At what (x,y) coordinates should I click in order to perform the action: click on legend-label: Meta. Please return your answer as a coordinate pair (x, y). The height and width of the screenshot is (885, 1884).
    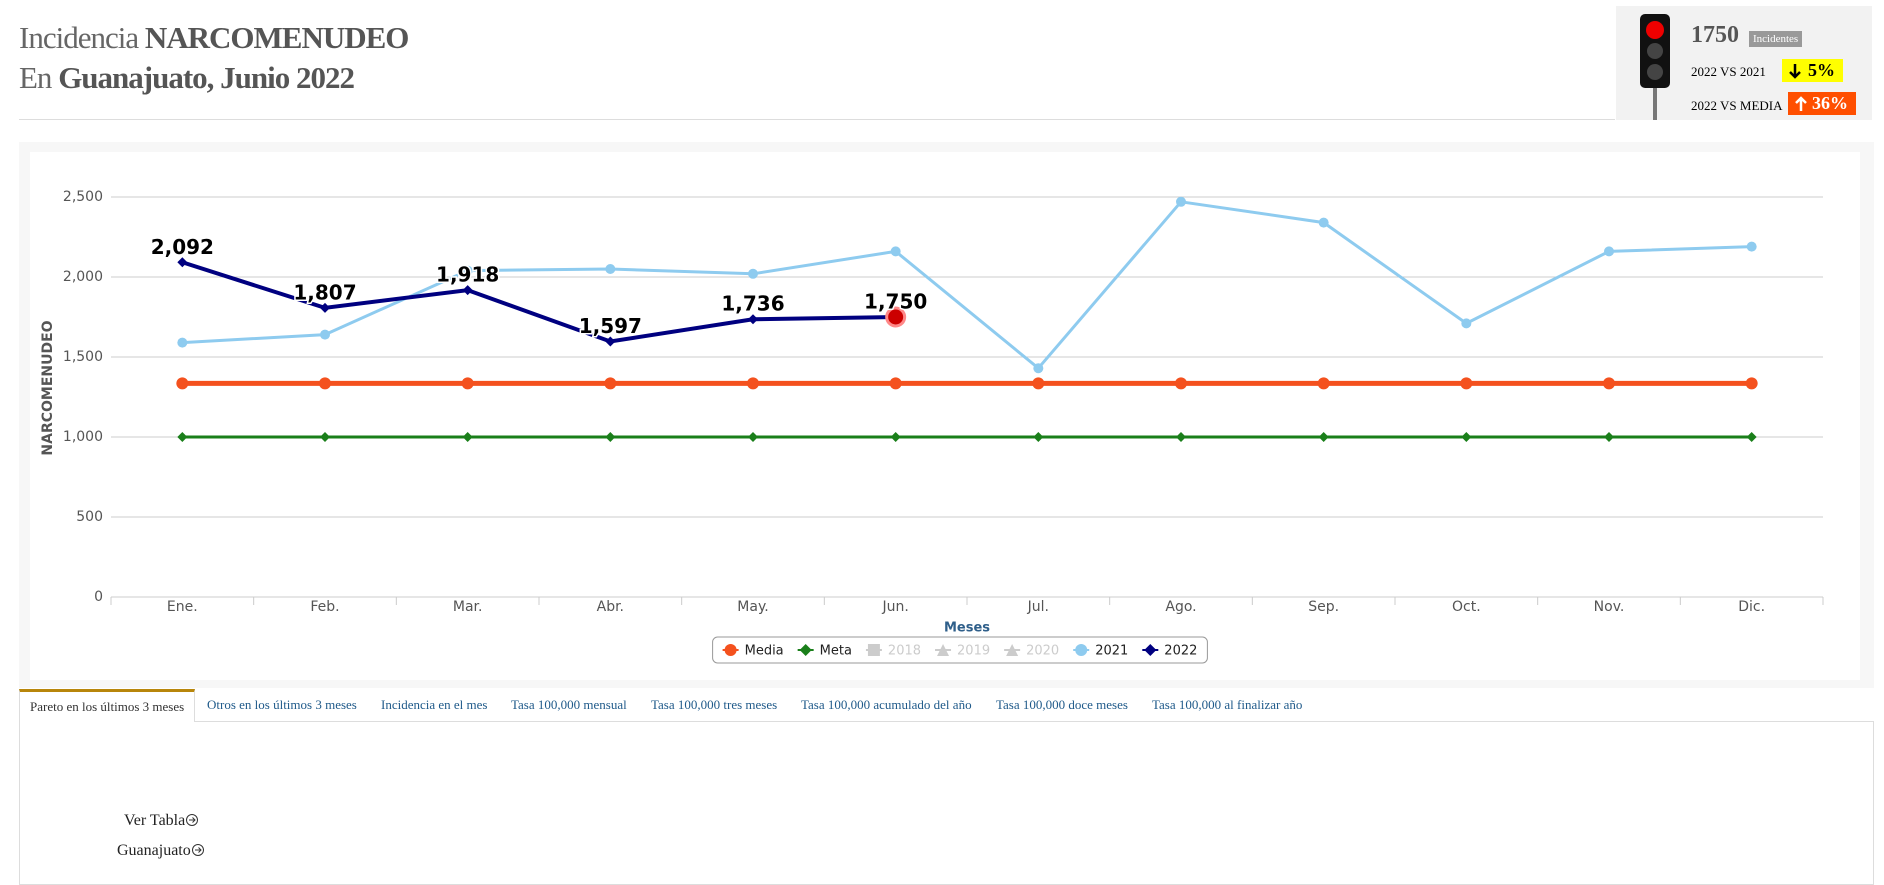
    Looking at the image, I should click on (836, 651).